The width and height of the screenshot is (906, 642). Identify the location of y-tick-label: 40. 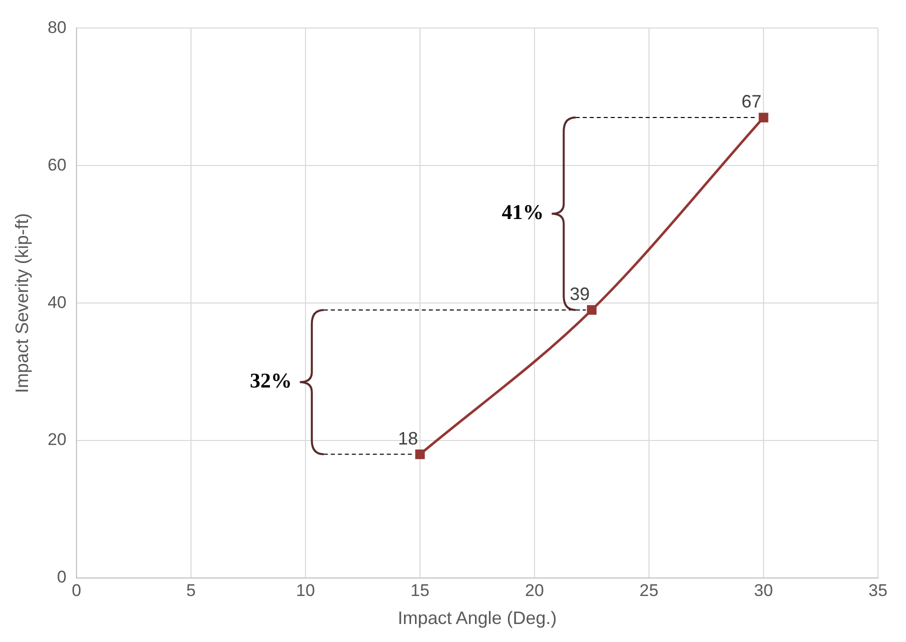
(57, 302).